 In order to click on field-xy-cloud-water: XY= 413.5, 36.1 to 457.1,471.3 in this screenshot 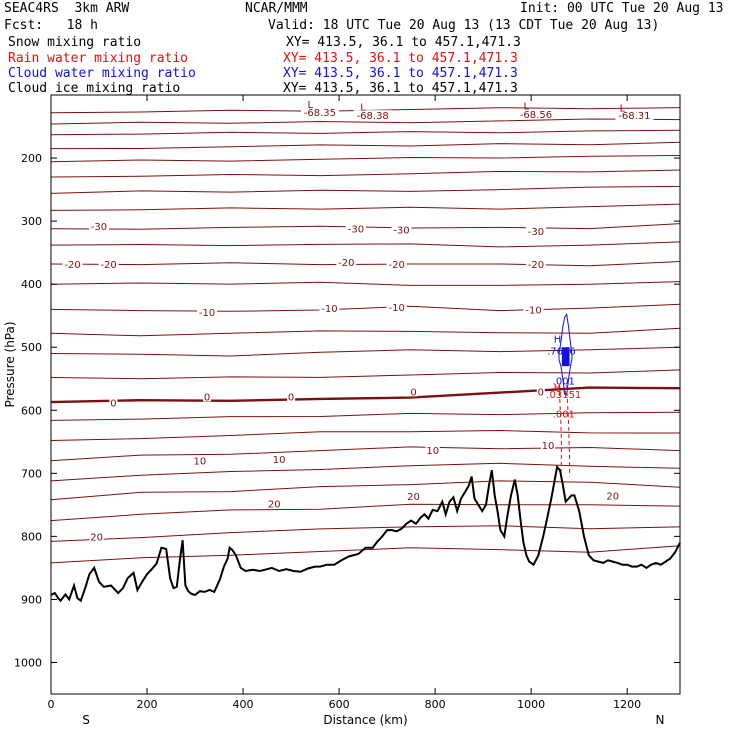, I will do `click(400, 73)`.